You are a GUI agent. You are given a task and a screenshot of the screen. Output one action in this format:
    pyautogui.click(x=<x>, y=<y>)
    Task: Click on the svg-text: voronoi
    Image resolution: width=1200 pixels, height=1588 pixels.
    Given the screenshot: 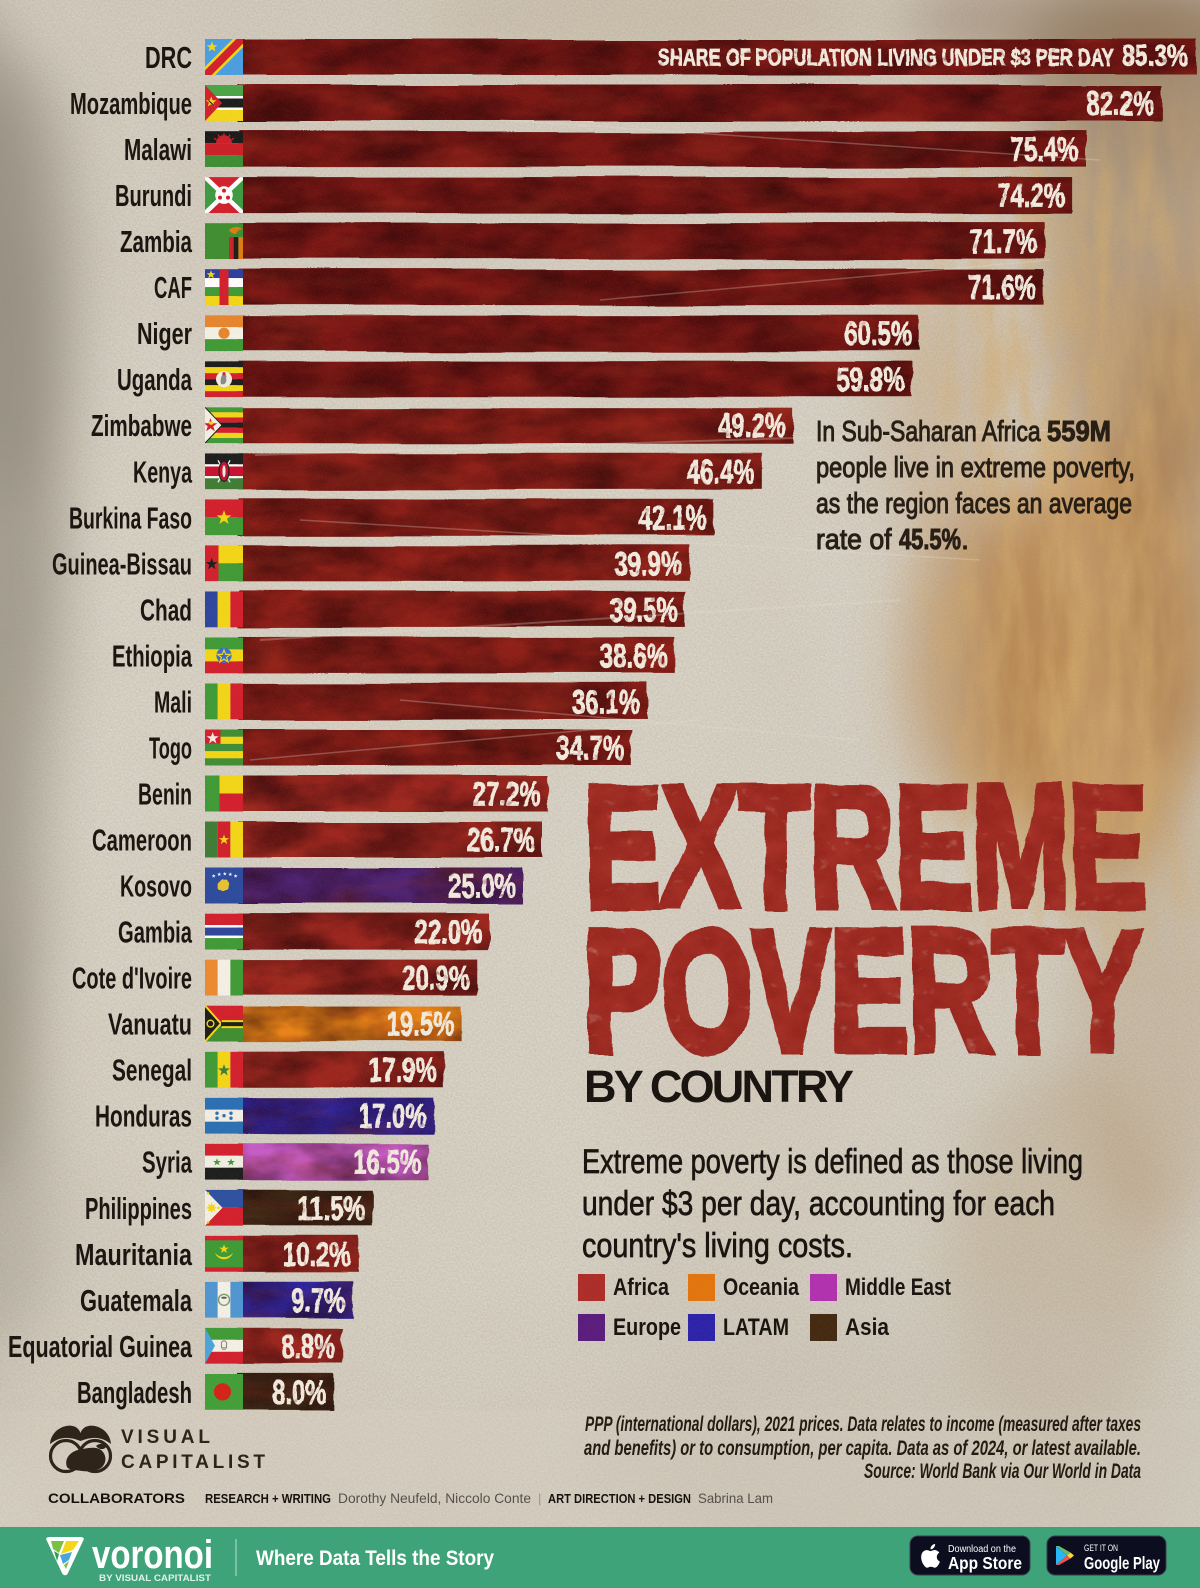 What is the action you would take?
    pyautogui.click(x=152, y=1555)
    